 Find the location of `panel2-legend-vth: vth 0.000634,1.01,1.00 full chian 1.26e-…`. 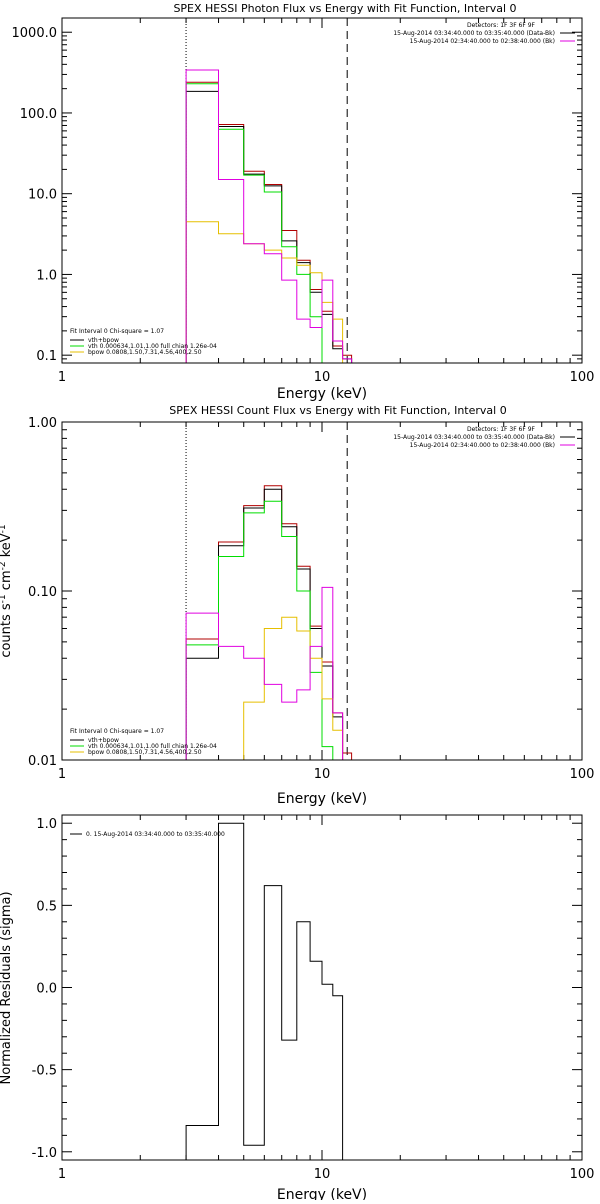

panel2-legend-vth: vth 0.000634,1.01,1.00 full chian 1.26e-… is located at coordinates (152, 746).